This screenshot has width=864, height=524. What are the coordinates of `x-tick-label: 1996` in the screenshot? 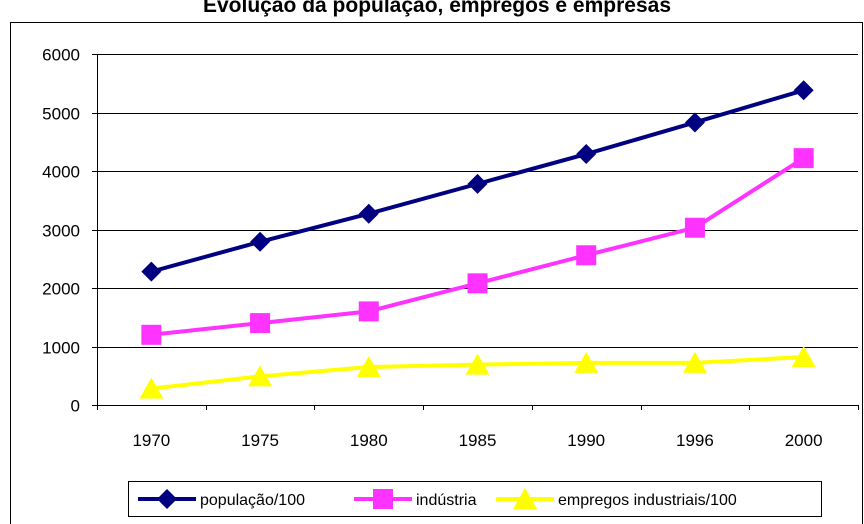 It's located at (695, 440).